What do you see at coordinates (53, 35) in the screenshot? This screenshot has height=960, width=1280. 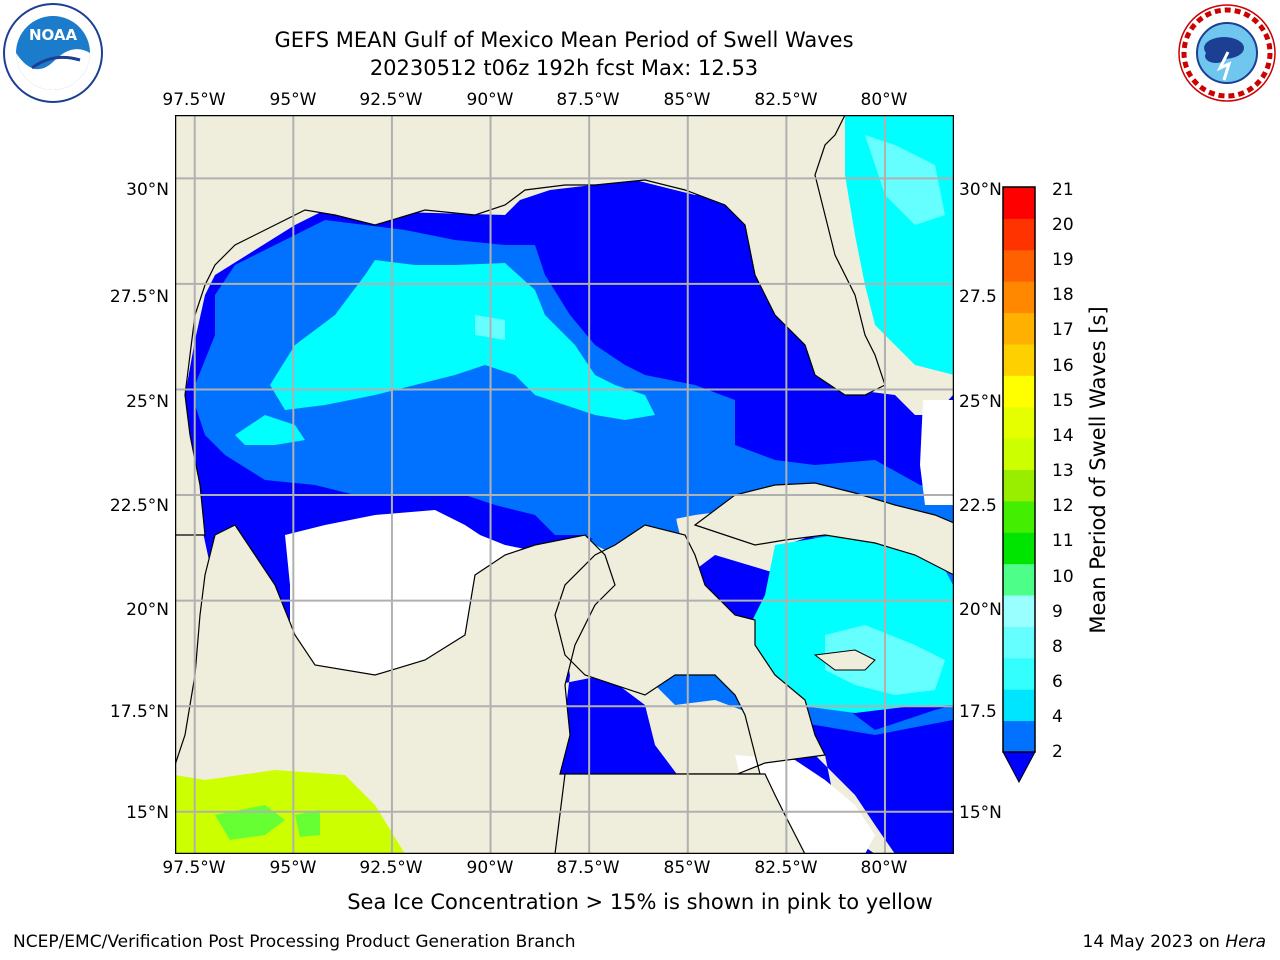 I see `noaa-logo-text: NOAA` at bounding box center [53, 35].